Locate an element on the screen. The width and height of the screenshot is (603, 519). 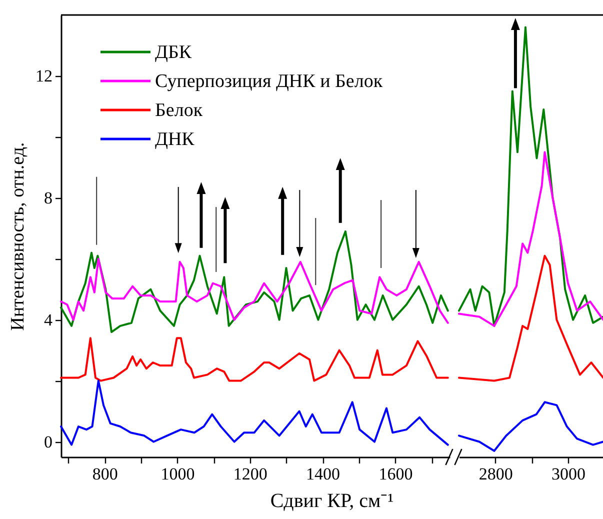
legend-label: Суперпозиция ДНК и Белок is located at coordinates (269, 81).